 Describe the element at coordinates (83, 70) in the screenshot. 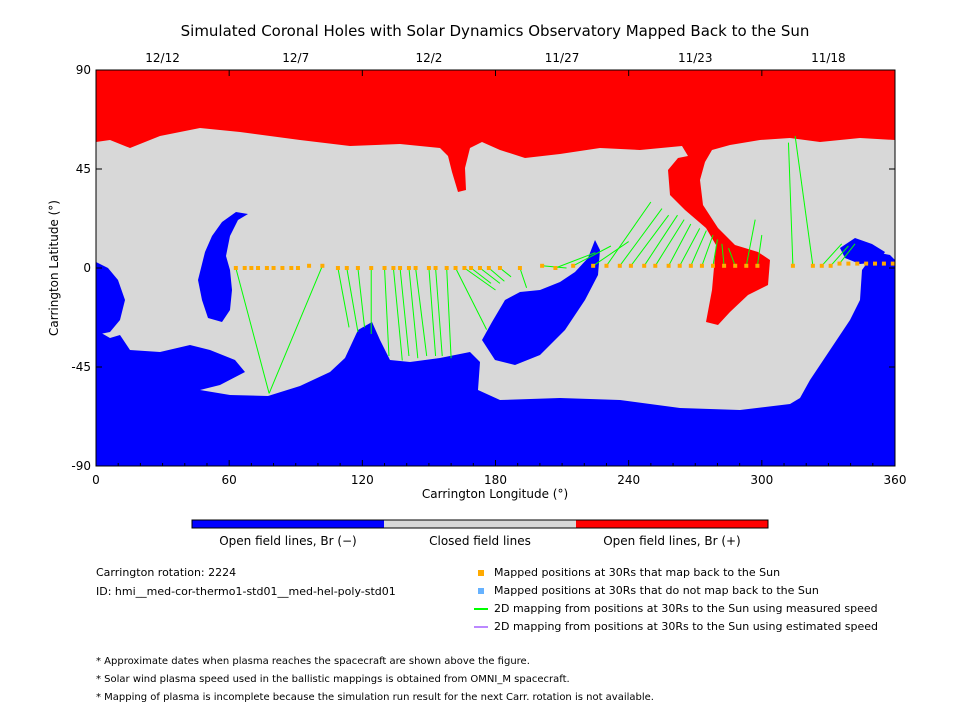

I see `y-tick-label: 90` at that location.